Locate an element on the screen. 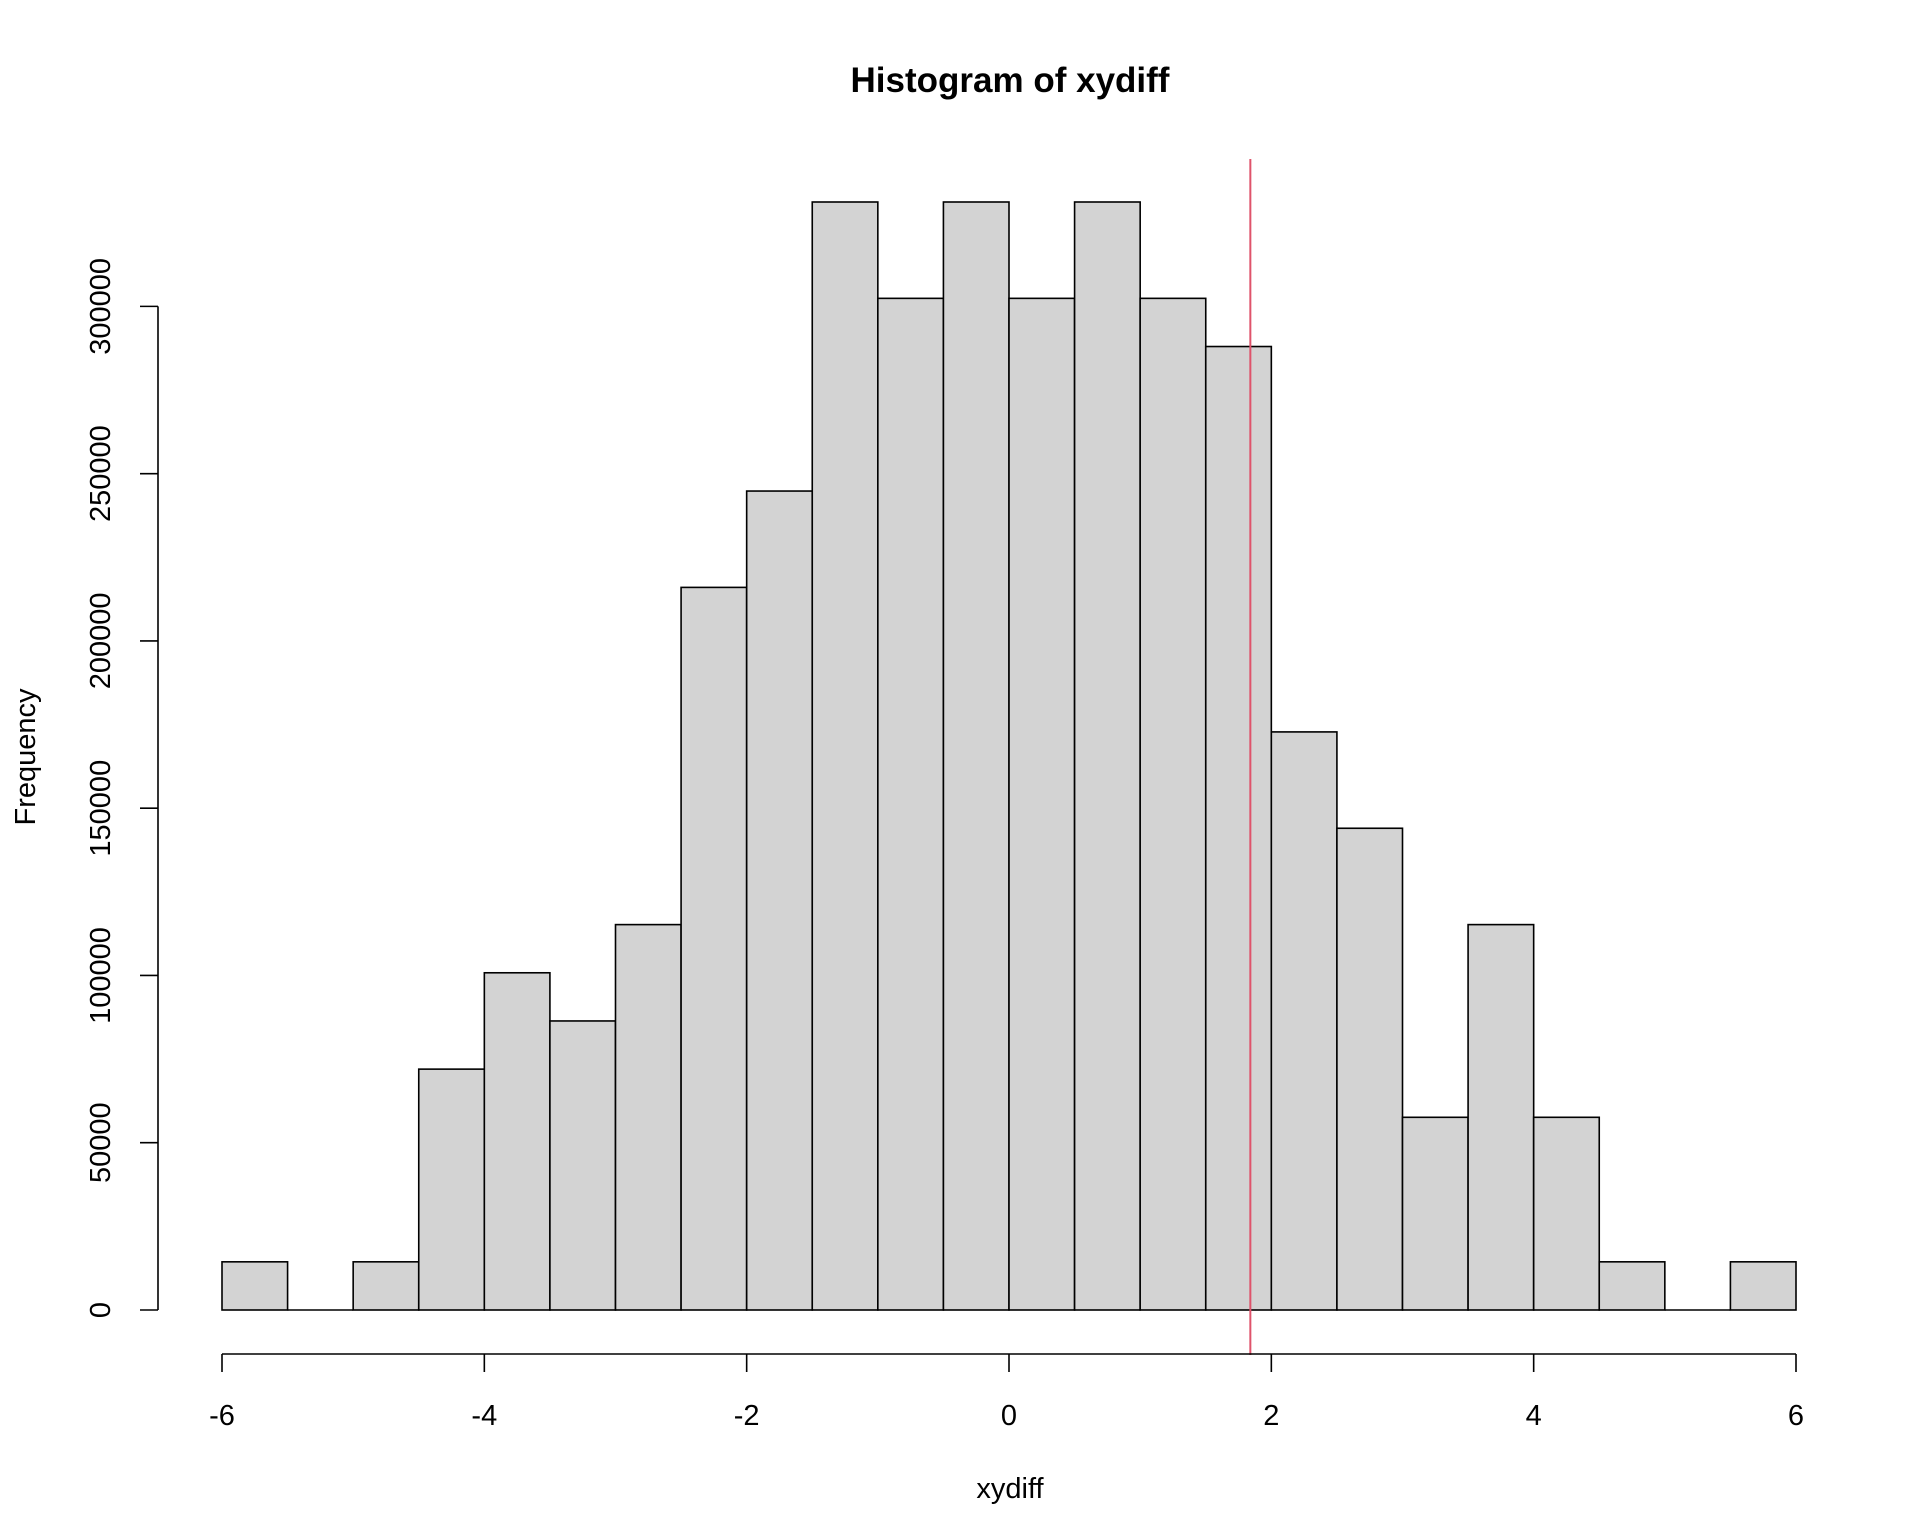  y-axis: 0 50000 100000 150000 200000 250000 300000 is located at coordinates (122, 788).